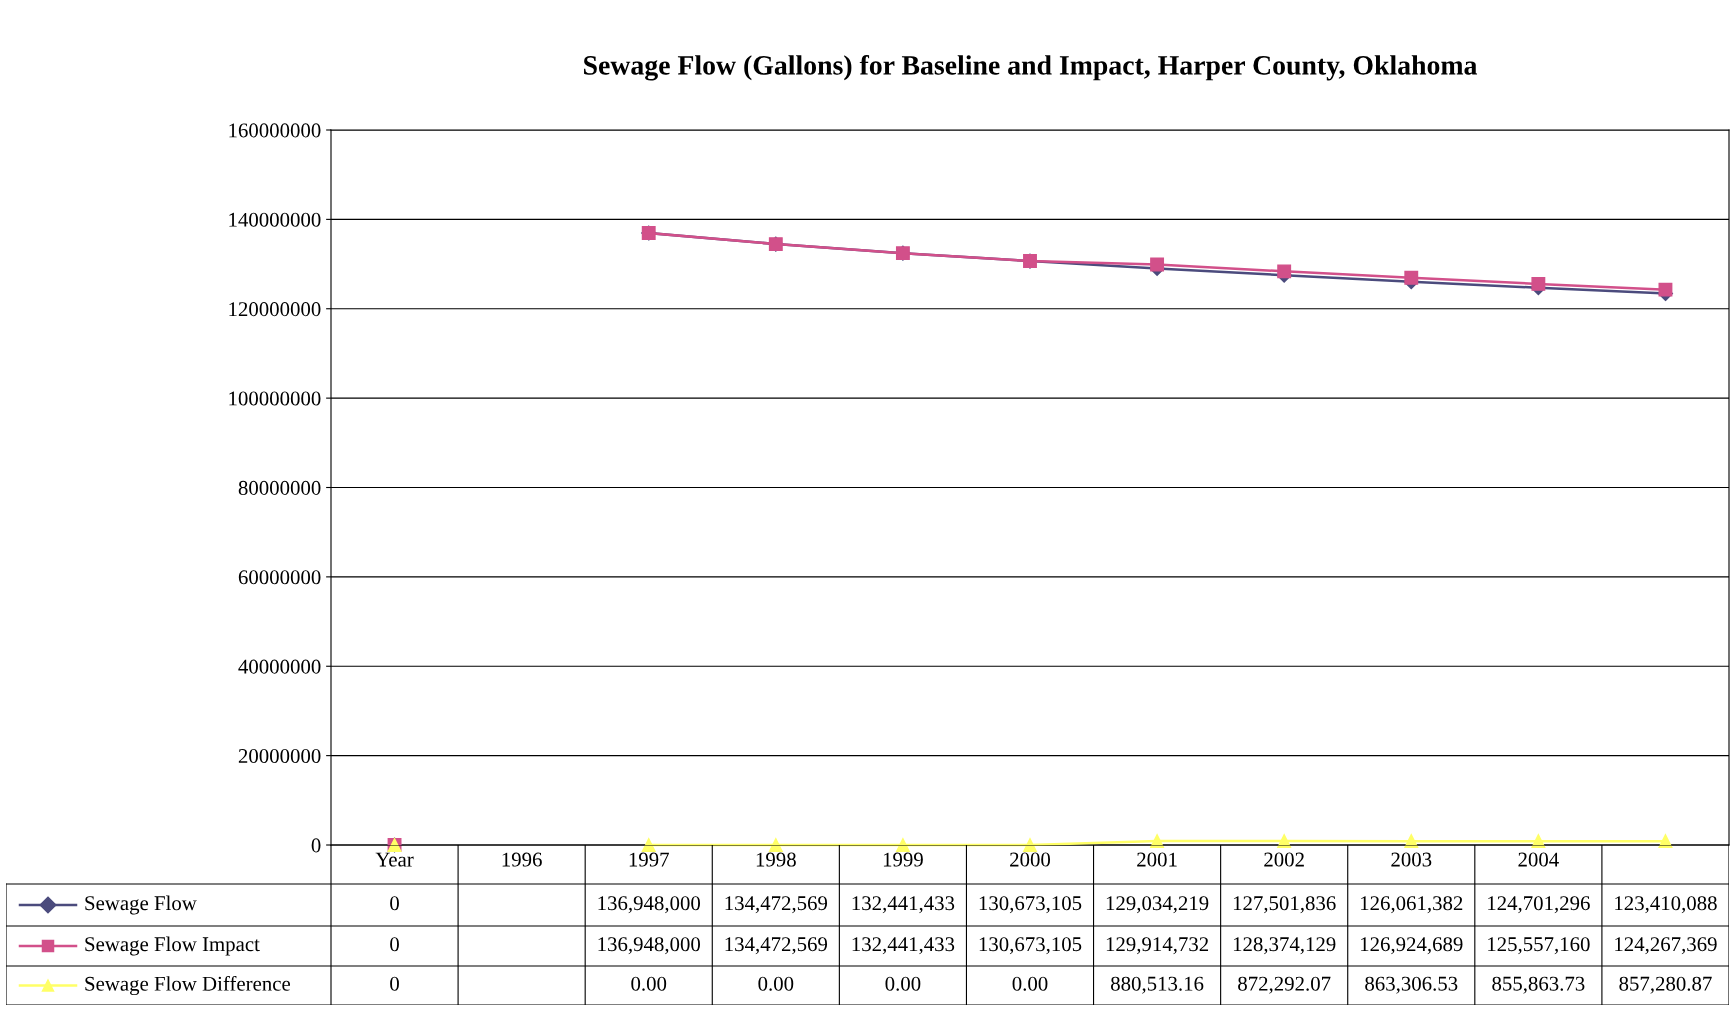  I want to click on x-tick-label: 2004, so click(1538, 859).